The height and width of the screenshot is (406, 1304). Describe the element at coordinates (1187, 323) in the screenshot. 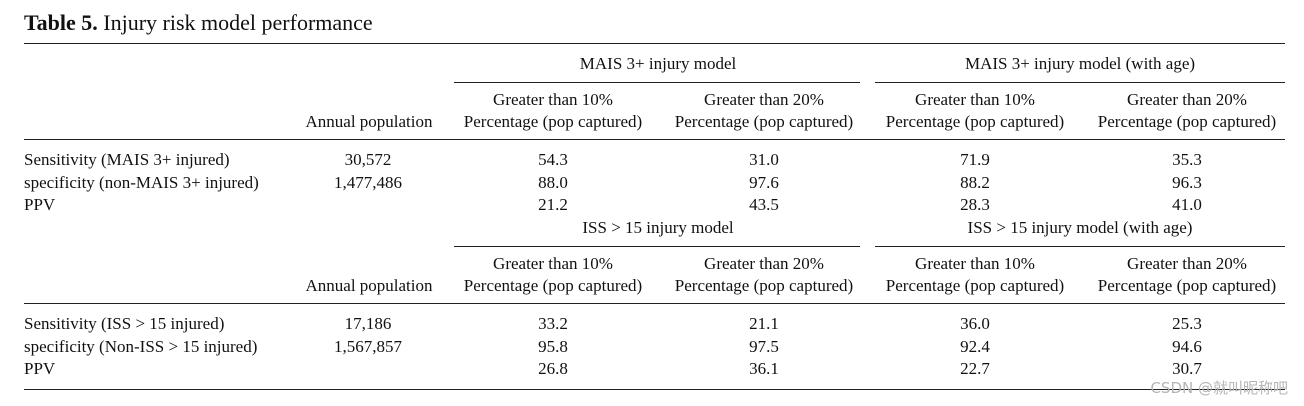

I see `row-value: 25.3` at that location.